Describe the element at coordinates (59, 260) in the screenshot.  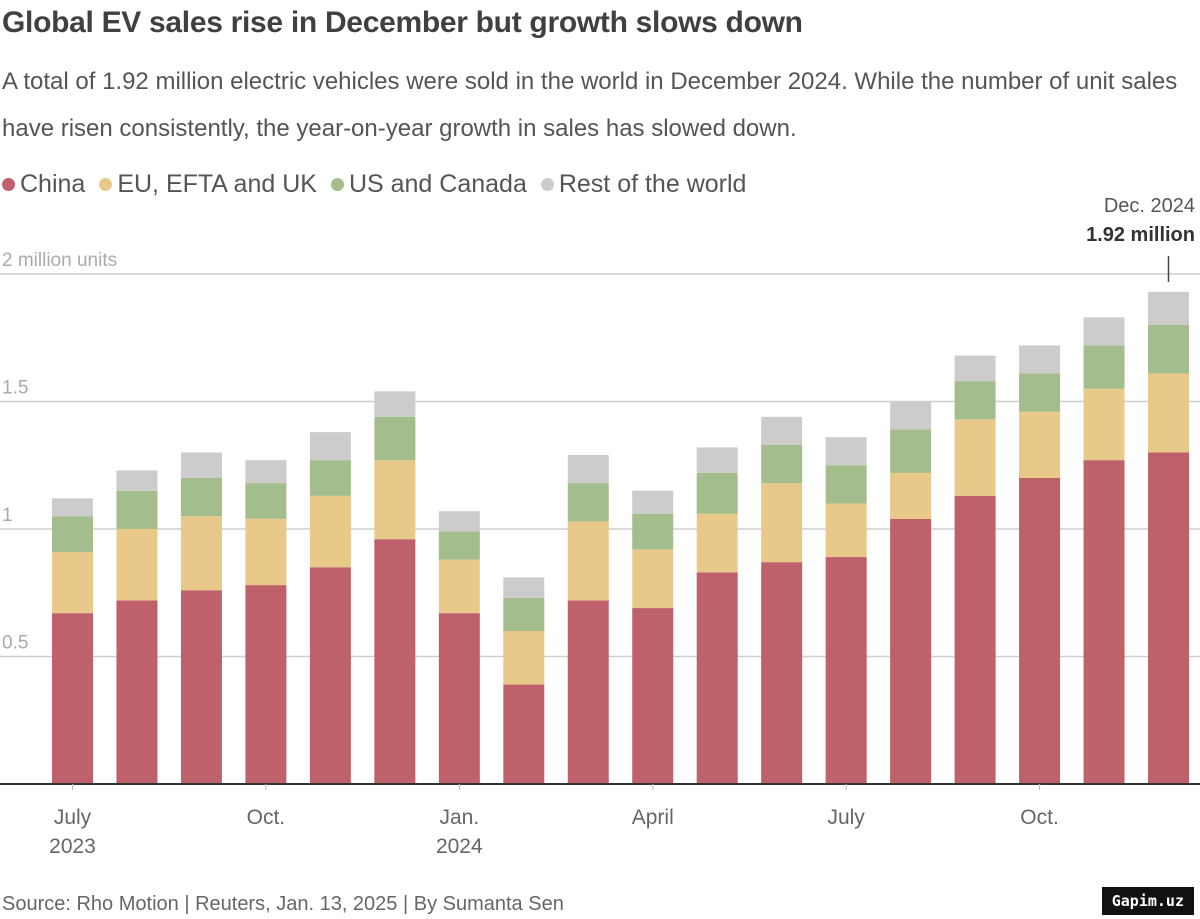
I see `y-tick-label: 2 million units` at that location.